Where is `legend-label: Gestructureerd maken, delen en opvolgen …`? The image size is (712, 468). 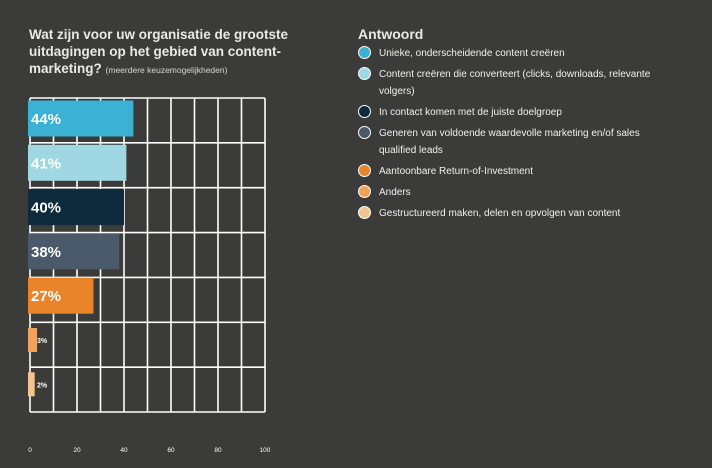
legend-label: Gestructureerd maken, delen en opvolgen … is located at coordinates (500, 213).